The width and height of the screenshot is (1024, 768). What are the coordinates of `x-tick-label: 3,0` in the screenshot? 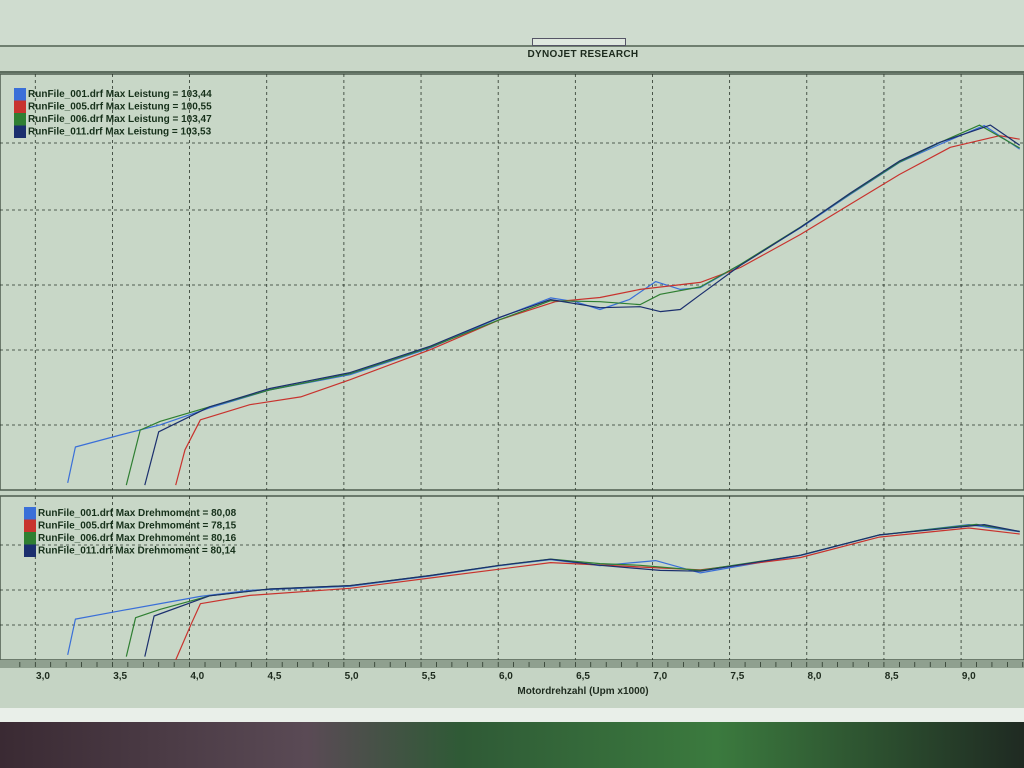 It's located at (43, 676).